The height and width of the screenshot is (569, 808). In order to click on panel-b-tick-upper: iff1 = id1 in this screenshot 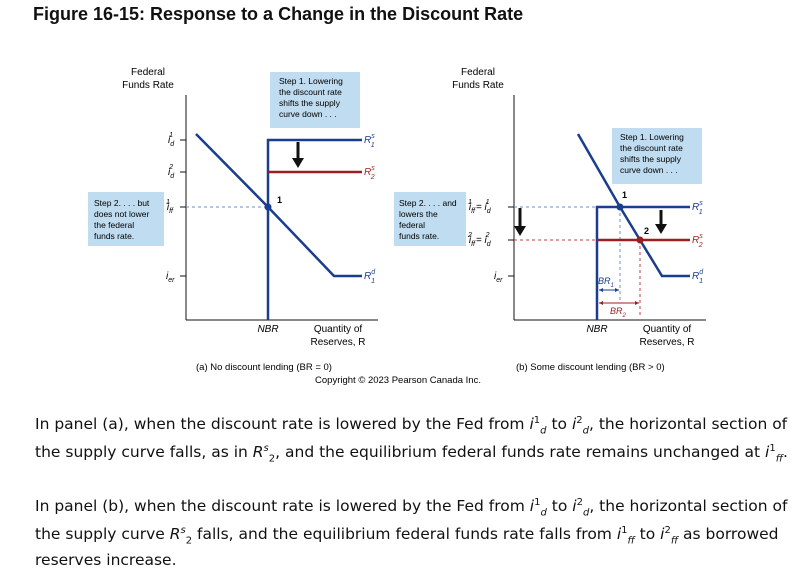, I will do `click(480, 207)`.